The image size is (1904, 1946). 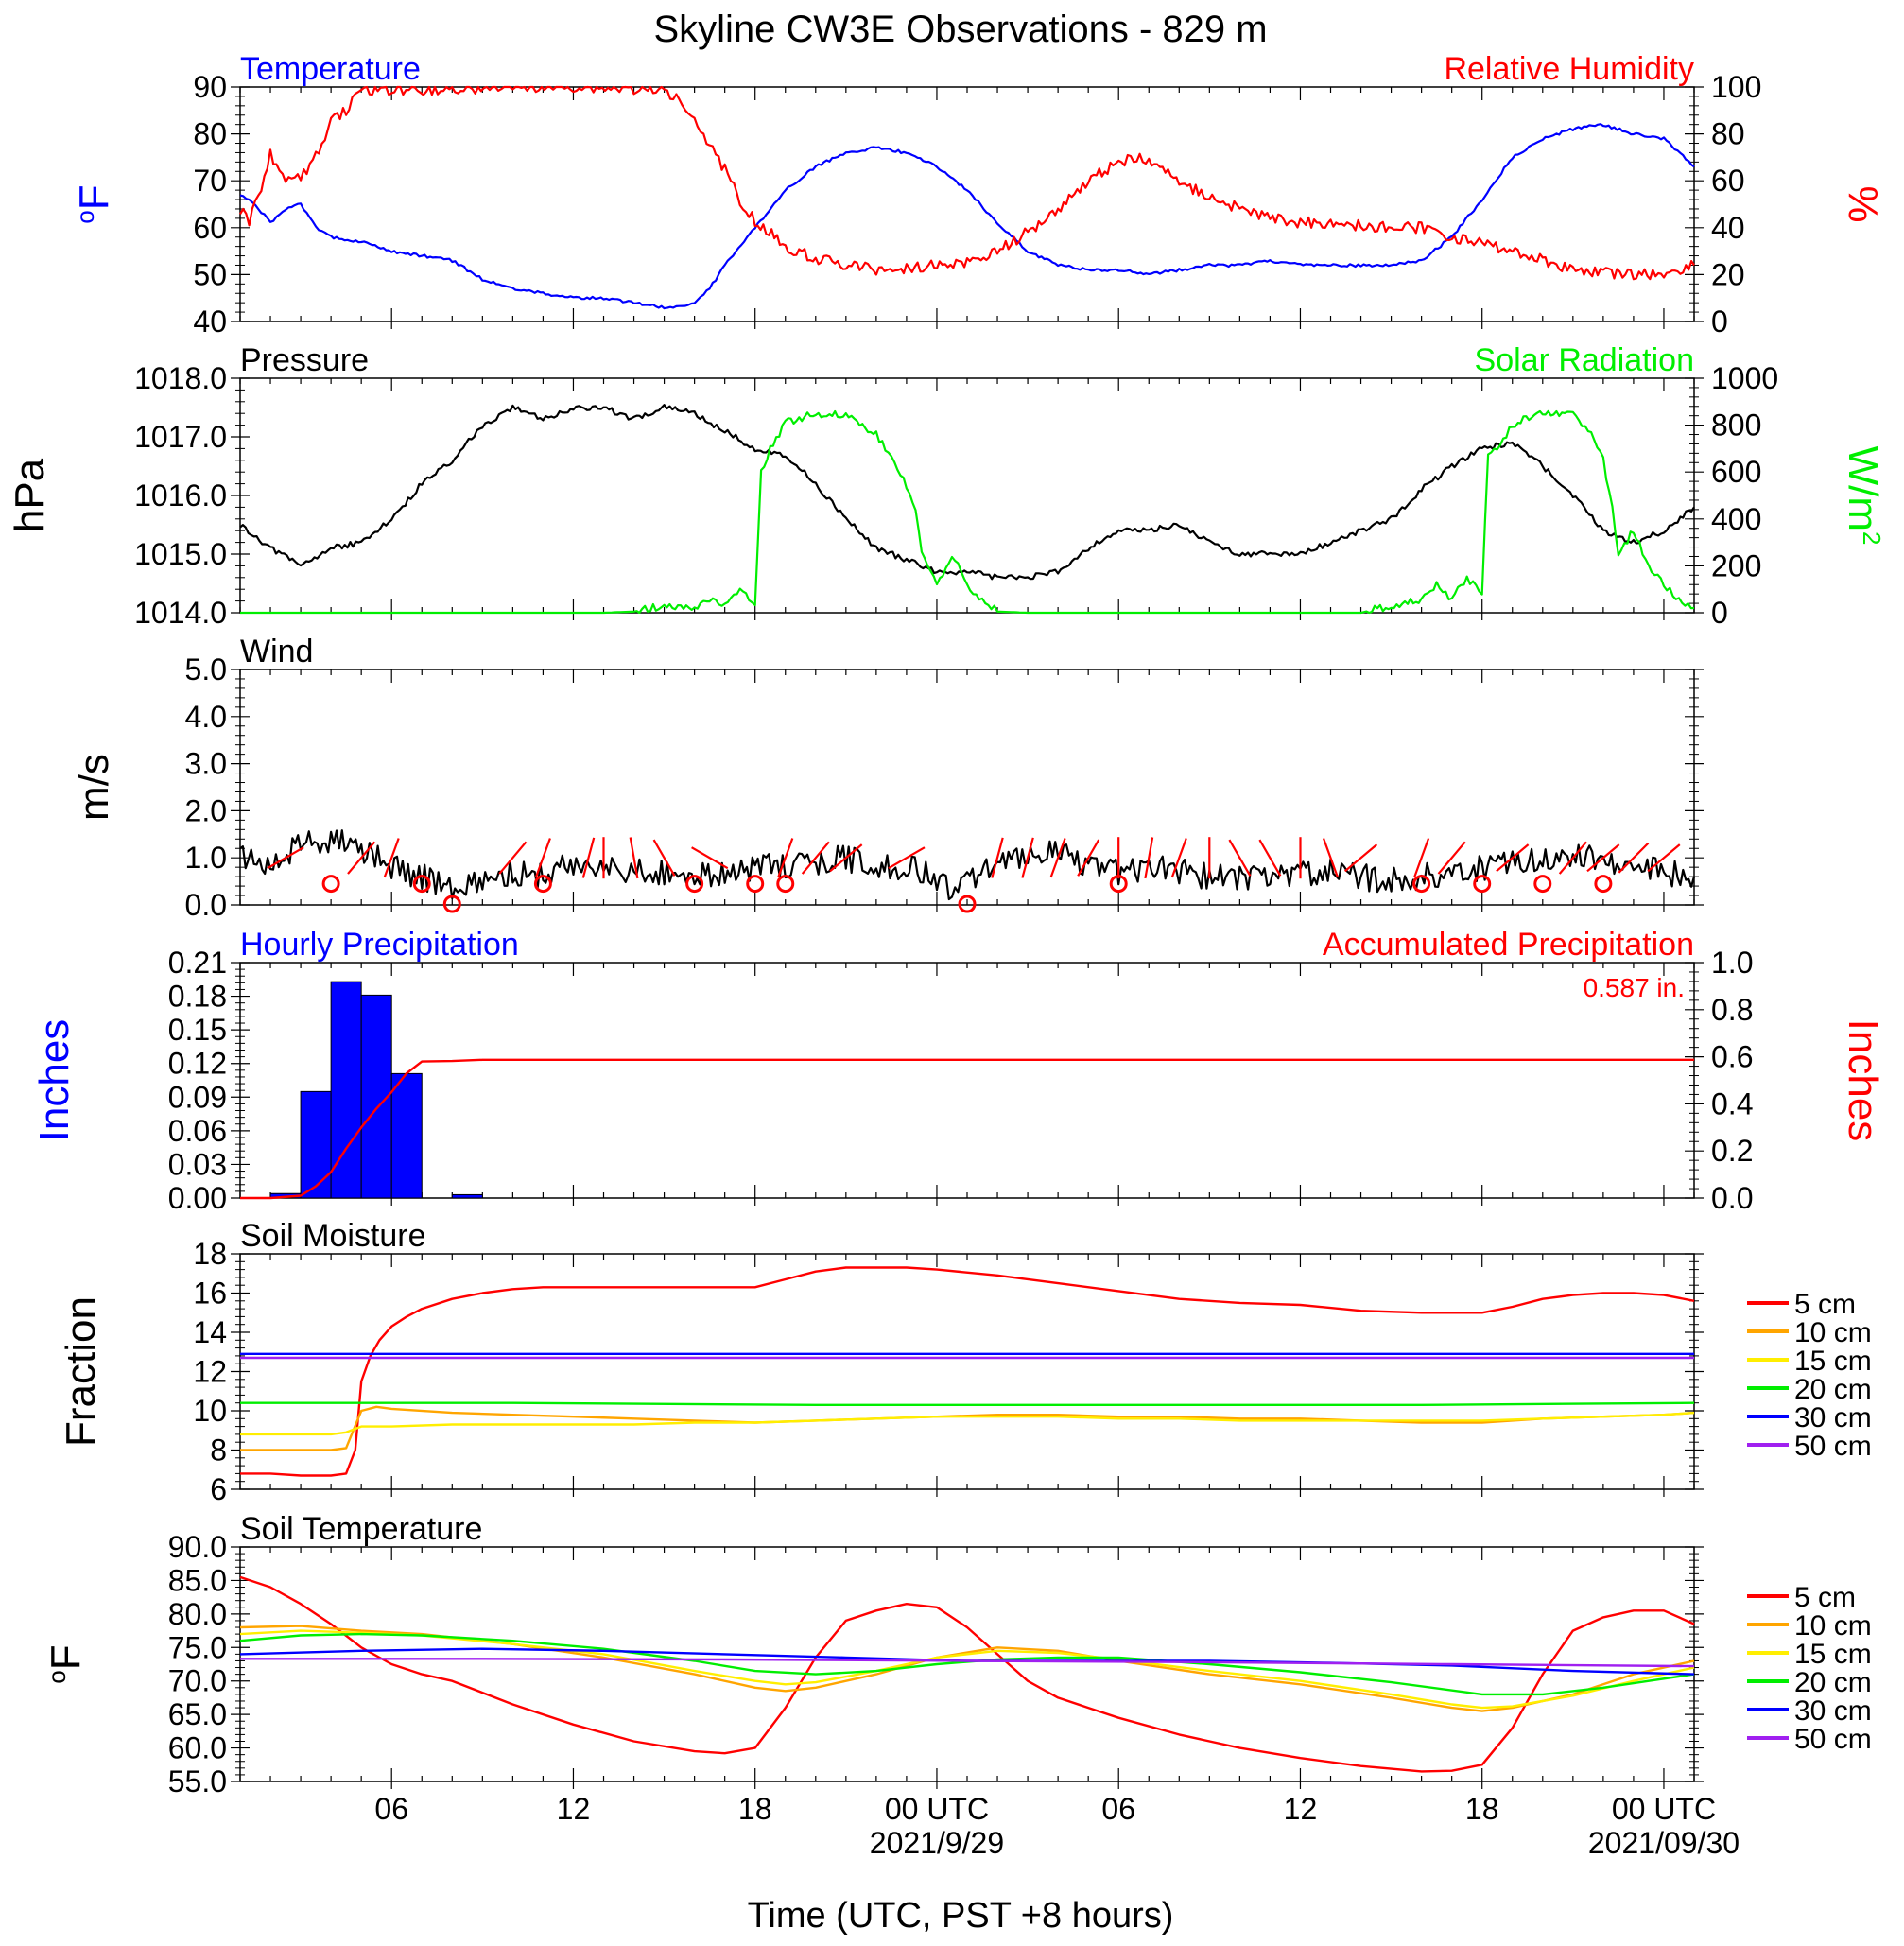 I want to click on y-tick-label: 10, so click(x=210, y=1411).